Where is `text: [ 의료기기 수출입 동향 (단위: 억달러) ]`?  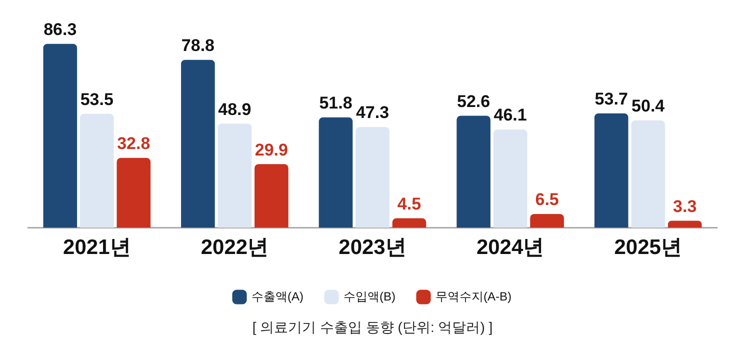 text: [ 의료기기 수출입 동향 (단위: 억달러) ] is located at coordinates (372, 328).